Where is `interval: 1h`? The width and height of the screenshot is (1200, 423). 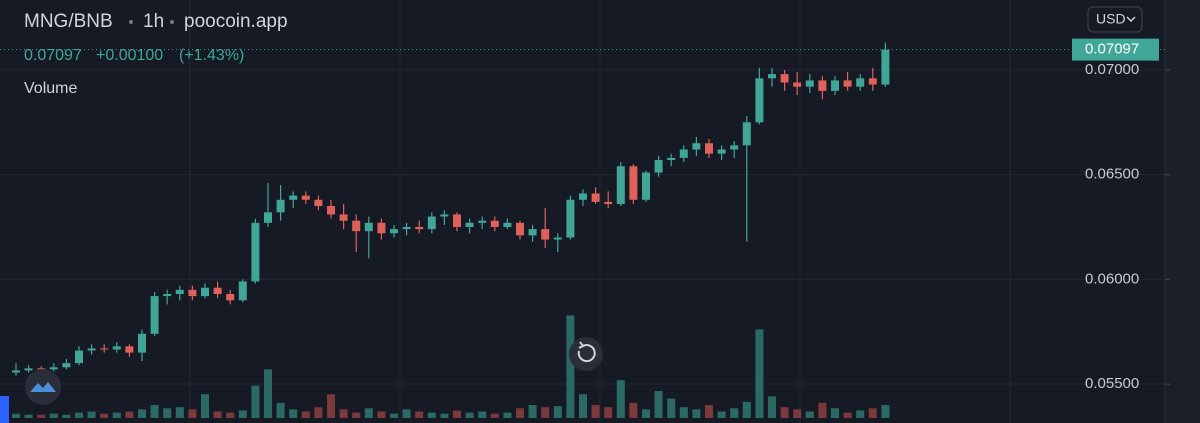 interval: 1h is located at coordinates (153, 21).